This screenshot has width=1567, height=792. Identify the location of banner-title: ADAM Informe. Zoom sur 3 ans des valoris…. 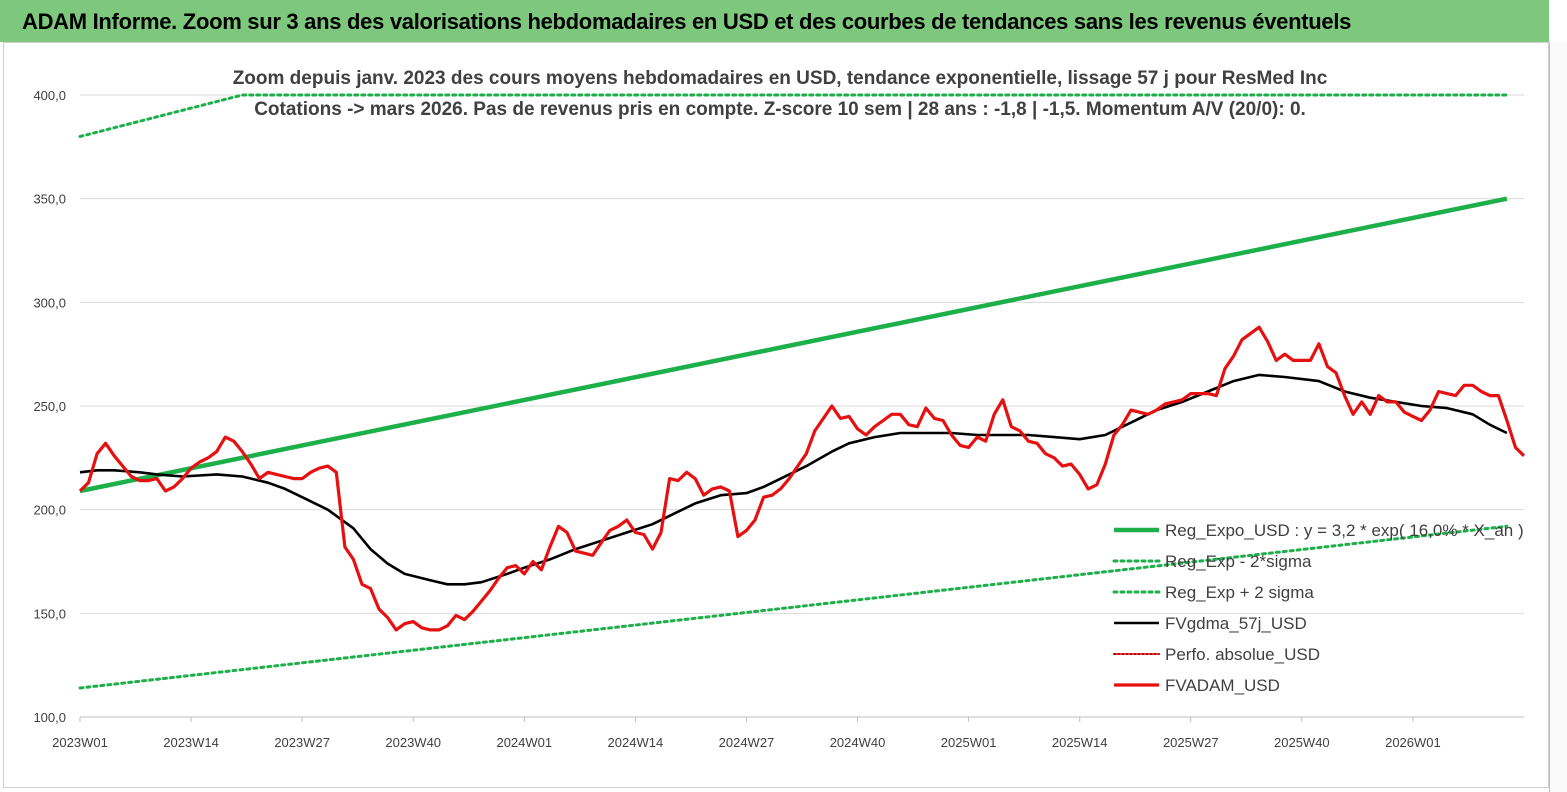
(687, 21).